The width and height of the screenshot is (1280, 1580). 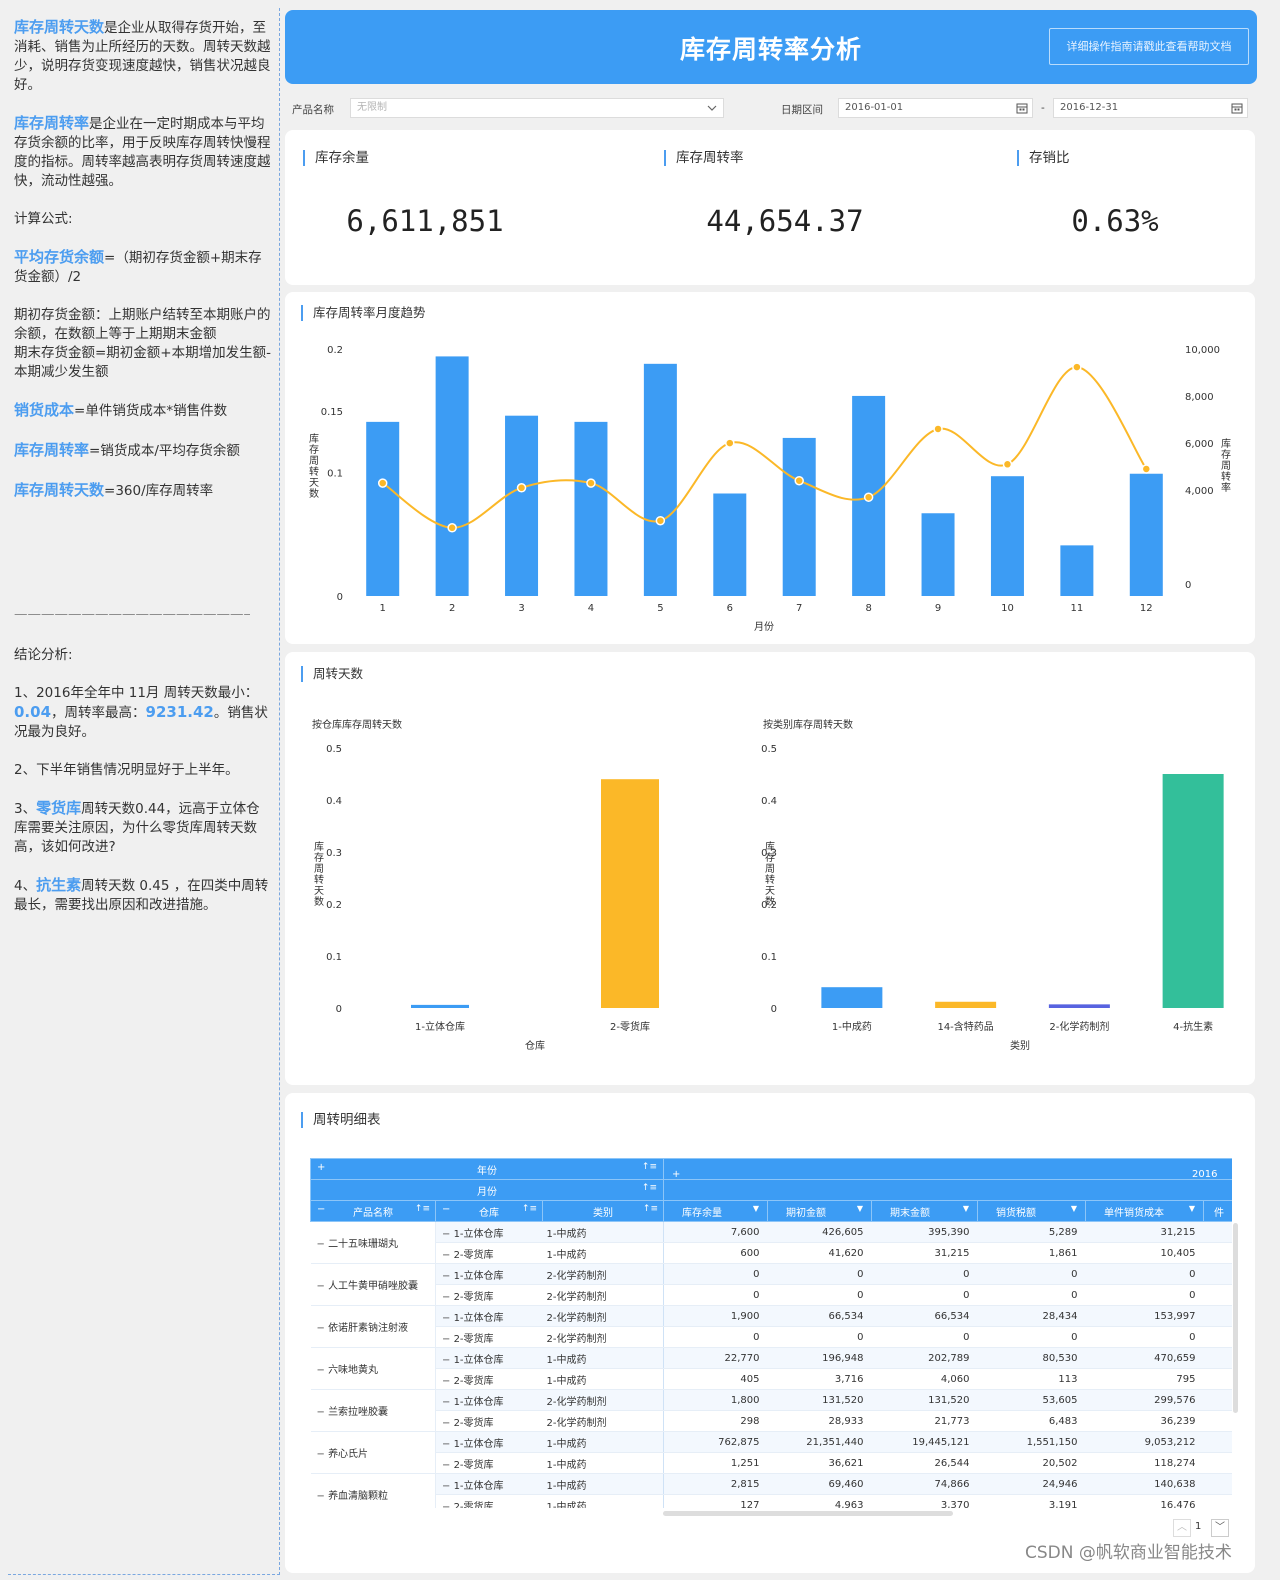 What do you see at coordinates (373, 1368) in the screenshot?
I see `product-name-cell: − 六味地黄丸` at bounding box center [373, 1368].